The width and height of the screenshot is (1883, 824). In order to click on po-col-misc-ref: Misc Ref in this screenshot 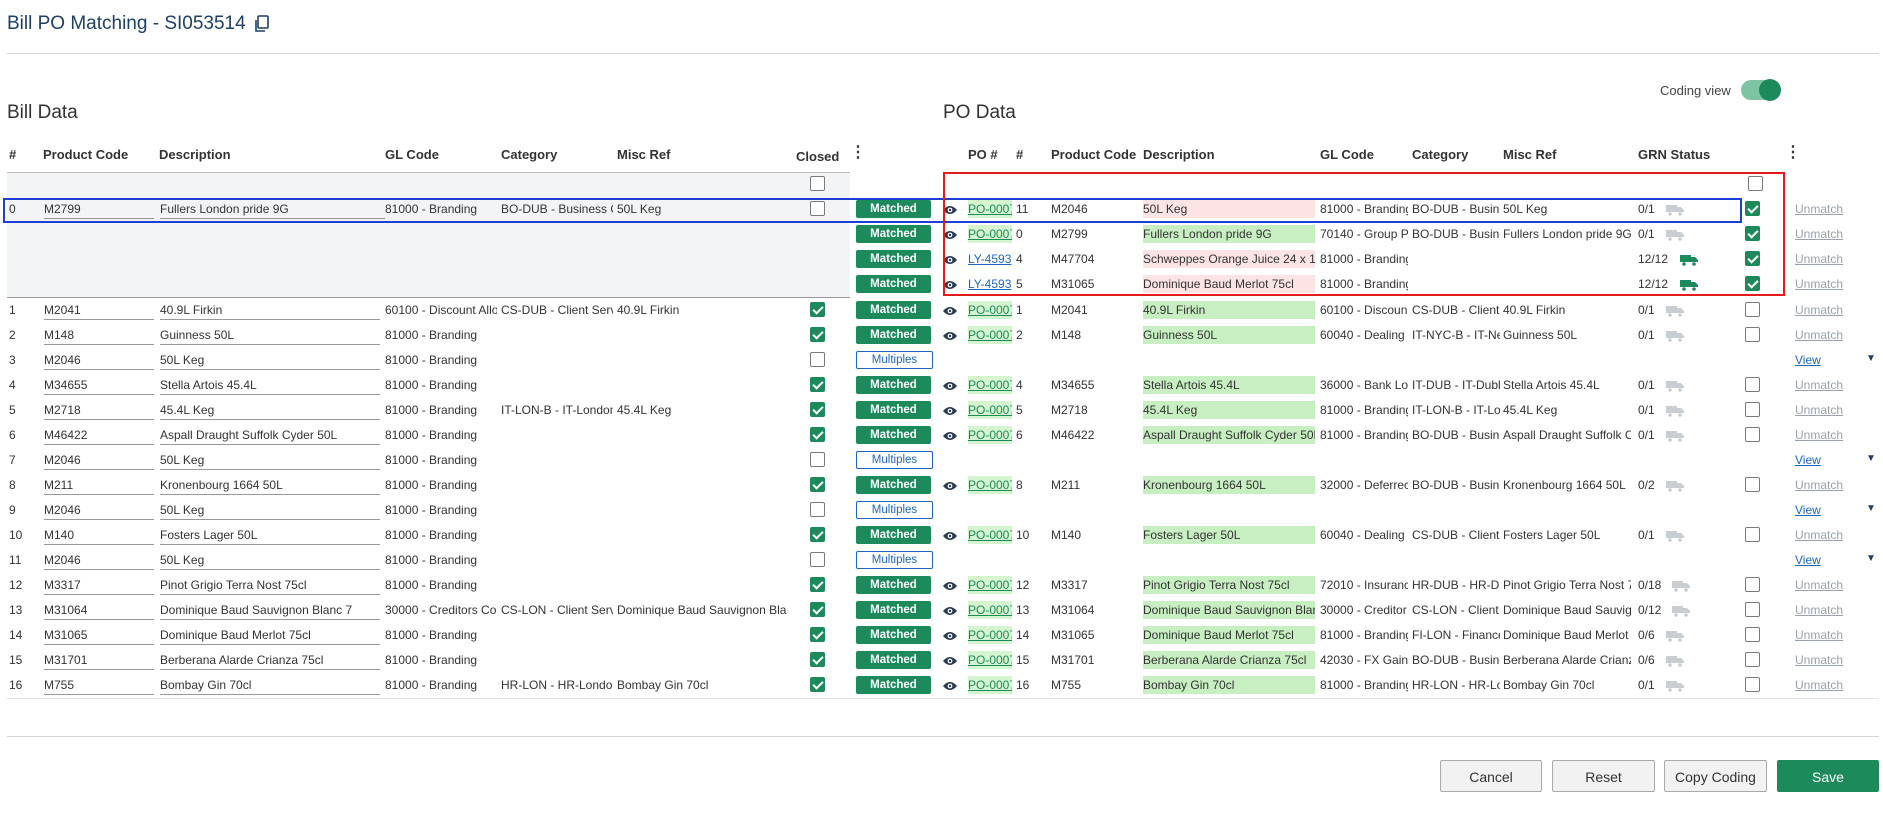, I will do `click(1530, 154)`.